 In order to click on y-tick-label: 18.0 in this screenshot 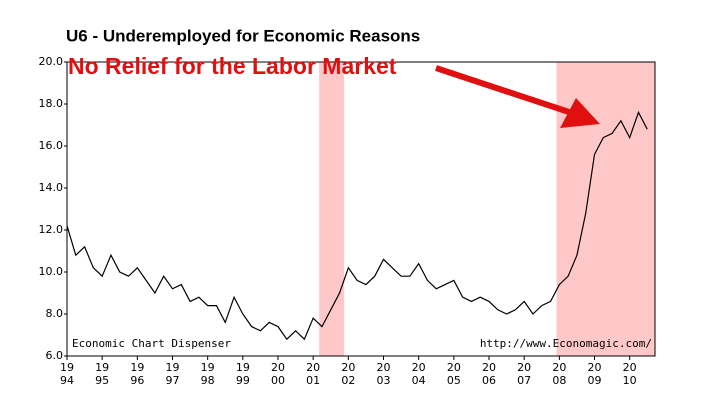, I will do `click(51, 103)`.